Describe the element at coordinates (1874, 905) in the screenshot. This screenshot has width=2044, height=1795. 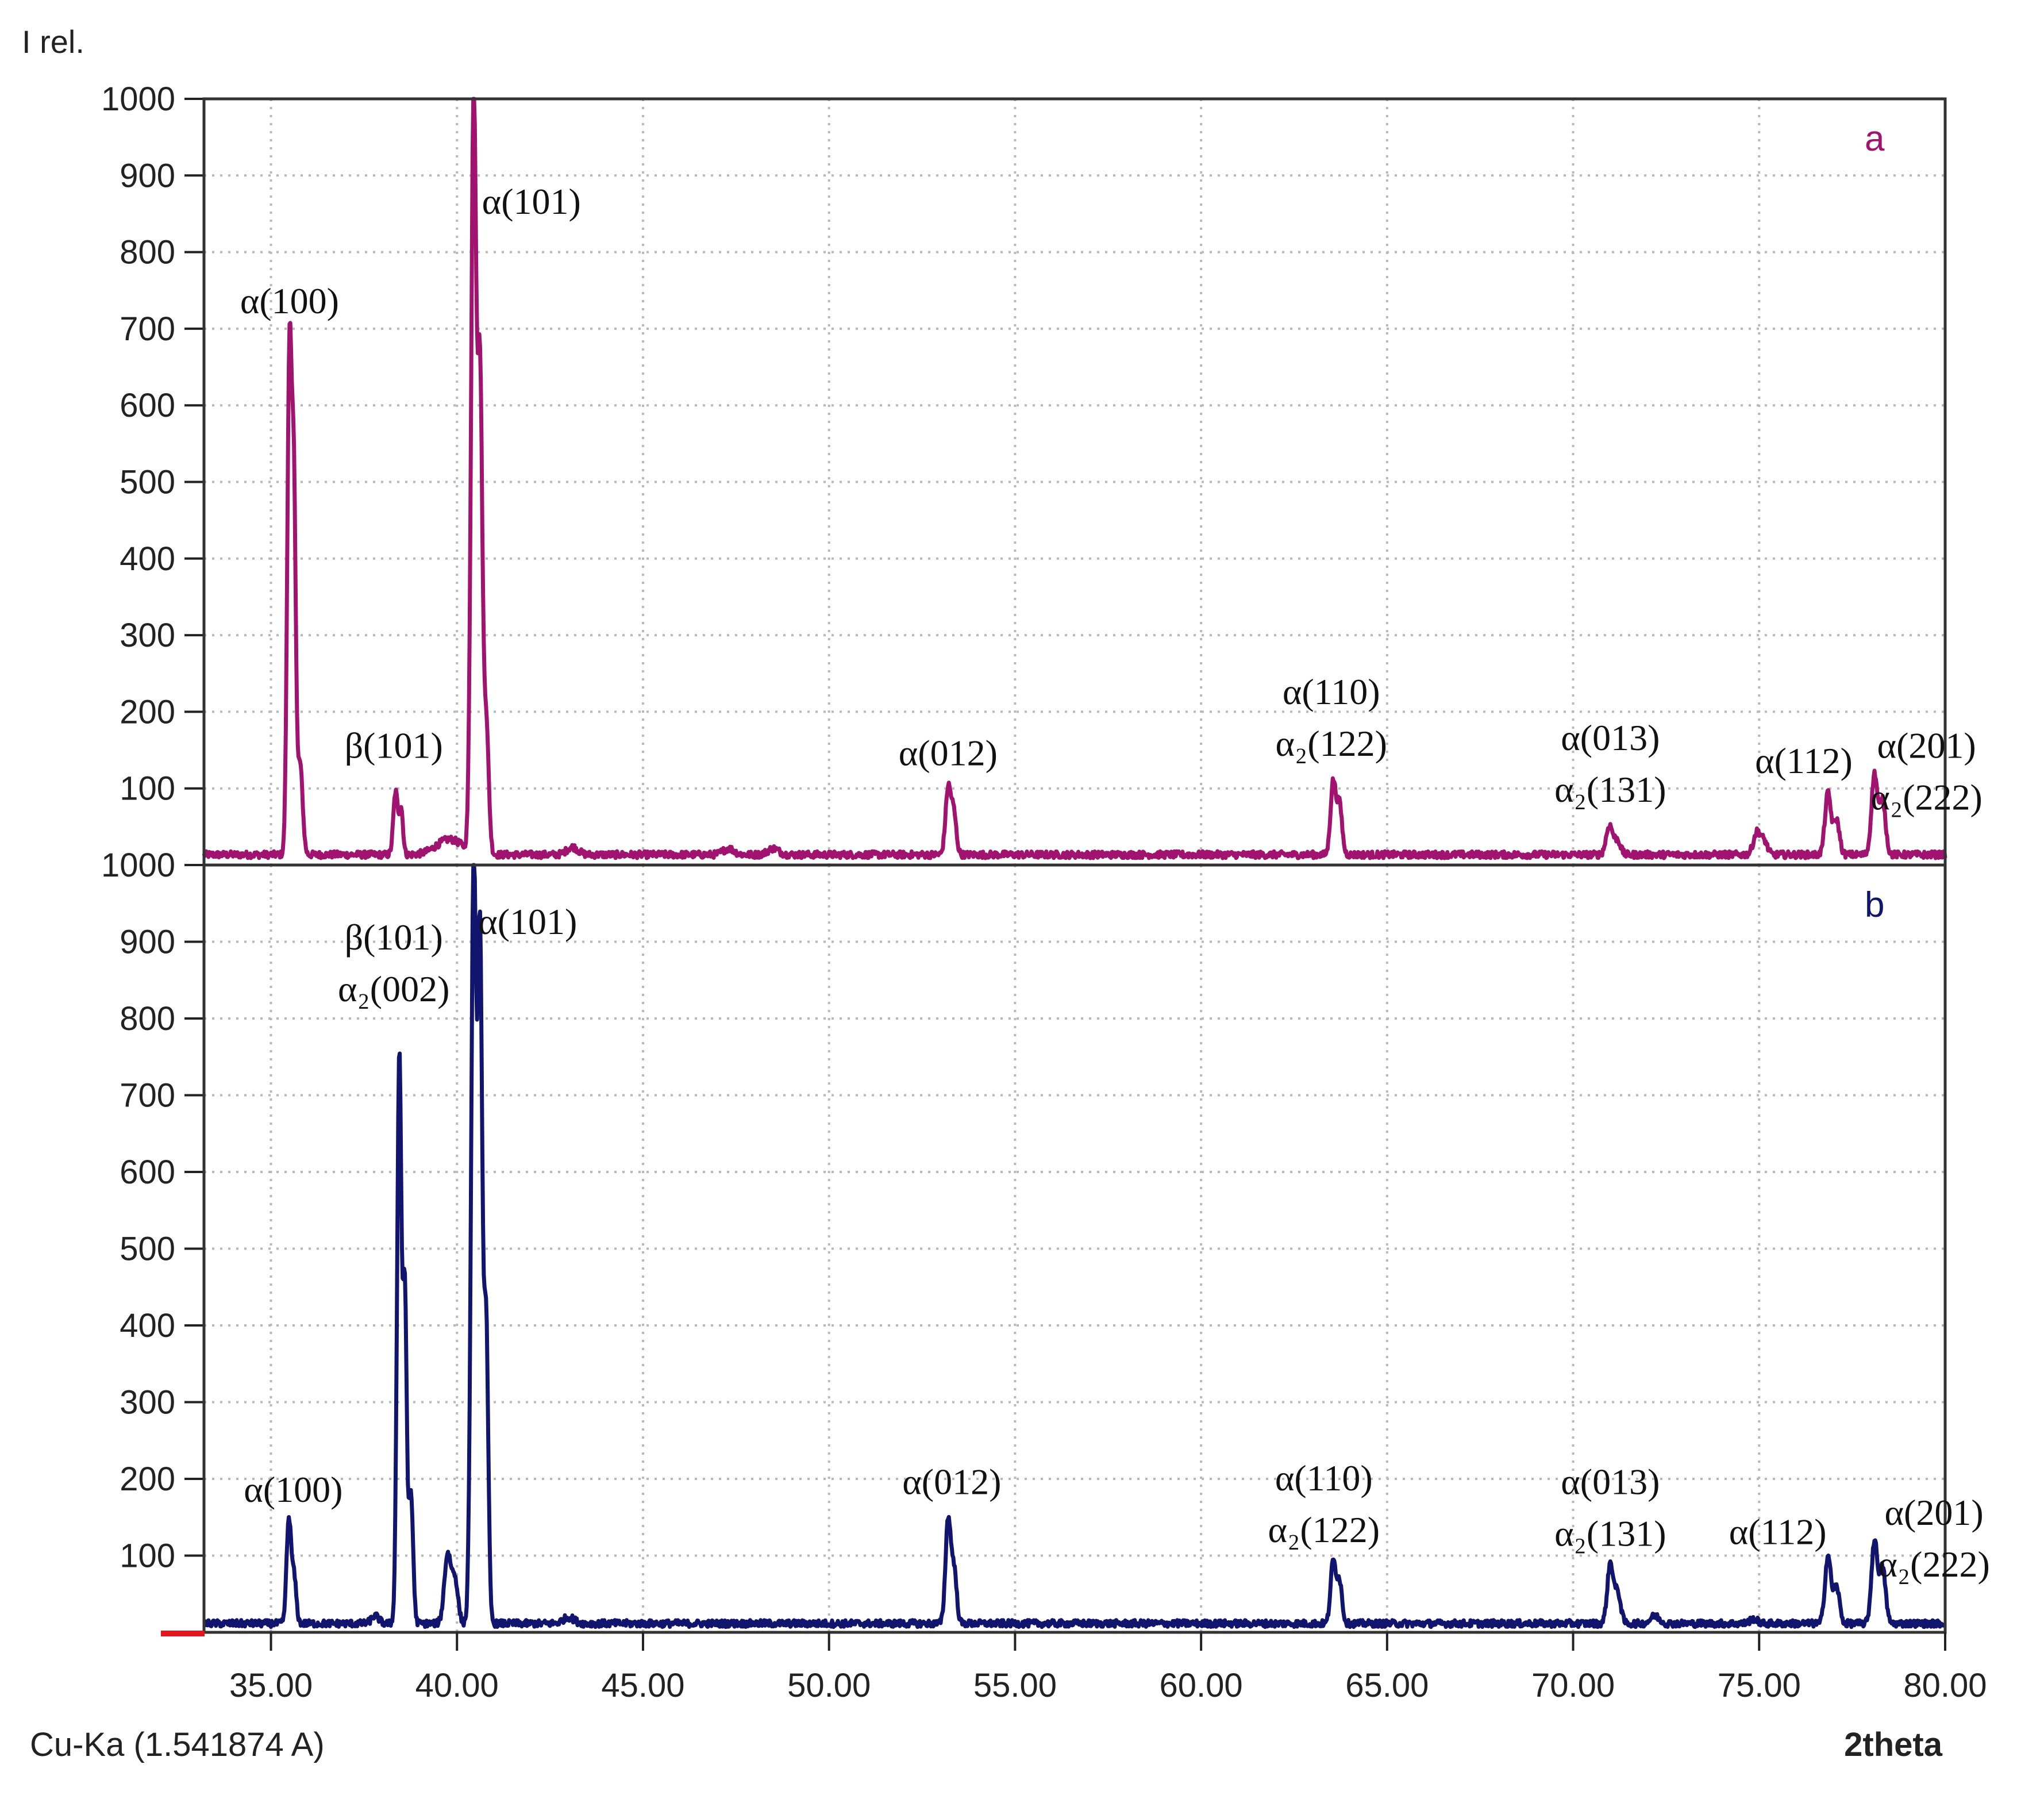
I see `panel-label: b` at that location.